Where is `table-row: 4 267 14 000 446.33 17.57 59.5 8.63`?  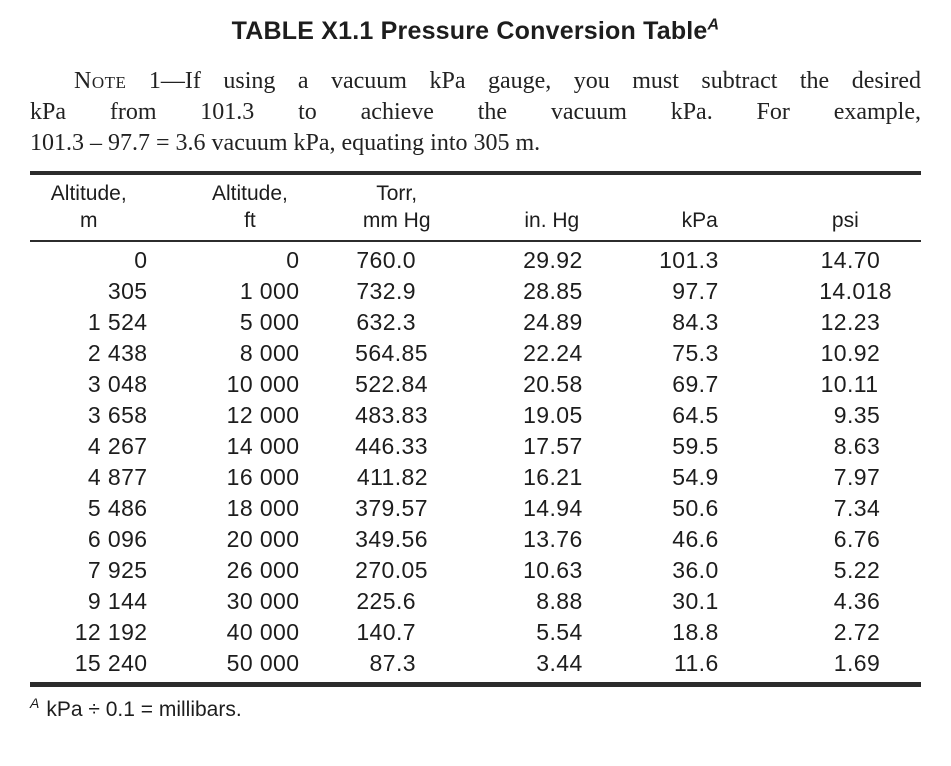
table-row: 4 267 14 000 446.33 17.57 59.5 8.63 is located at coordinates (475, 446).